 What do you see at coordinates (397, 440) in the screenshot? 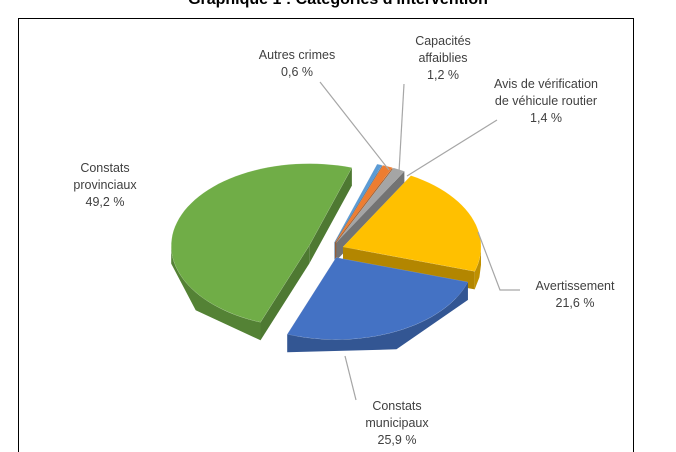
I see `label-value: 25,9 %` at bounding box center [397, 440].